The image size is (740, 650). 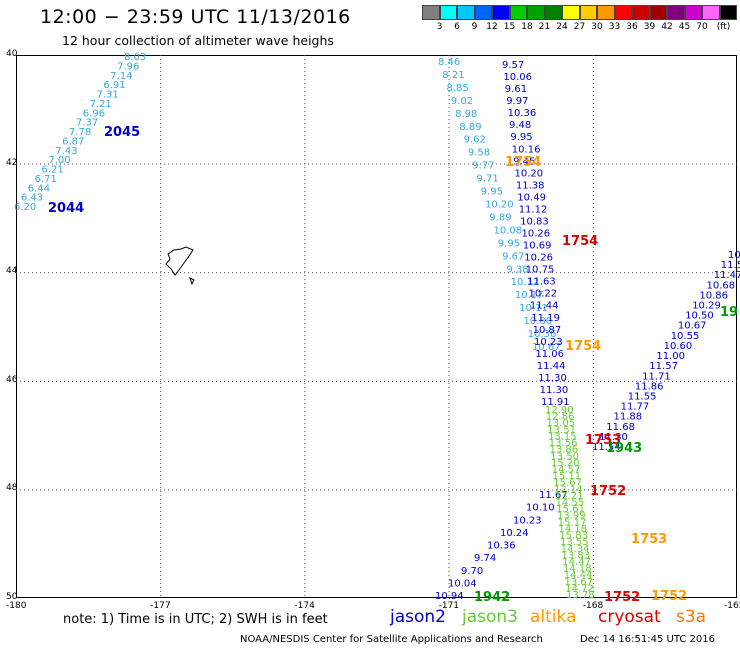 What do you see at coordinates (485, 558) in the screenshot?
I see `swh-value-label: 9.74` at bounding box center [485, 558].